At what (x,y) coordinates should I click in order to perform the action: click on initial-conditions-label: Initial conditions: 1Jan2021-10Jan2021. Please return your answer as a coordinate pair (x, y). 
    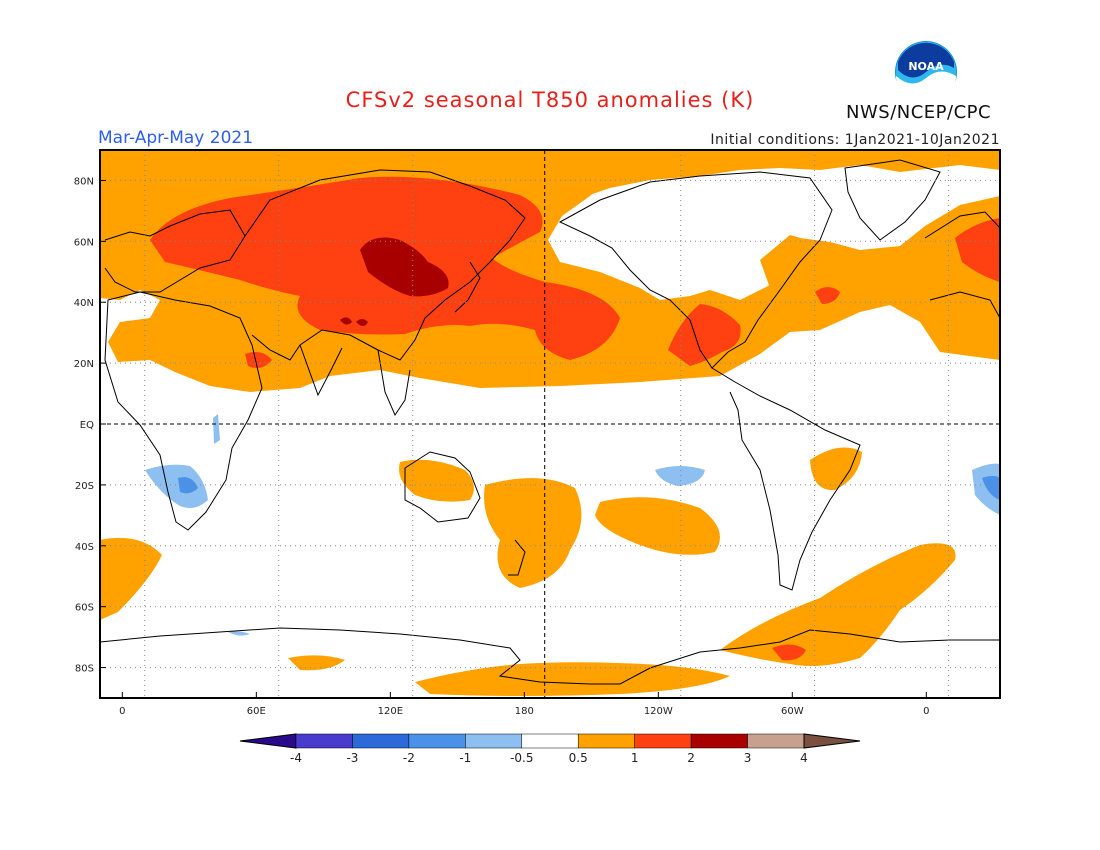
    Looking at the image, I should click on (855, 140).